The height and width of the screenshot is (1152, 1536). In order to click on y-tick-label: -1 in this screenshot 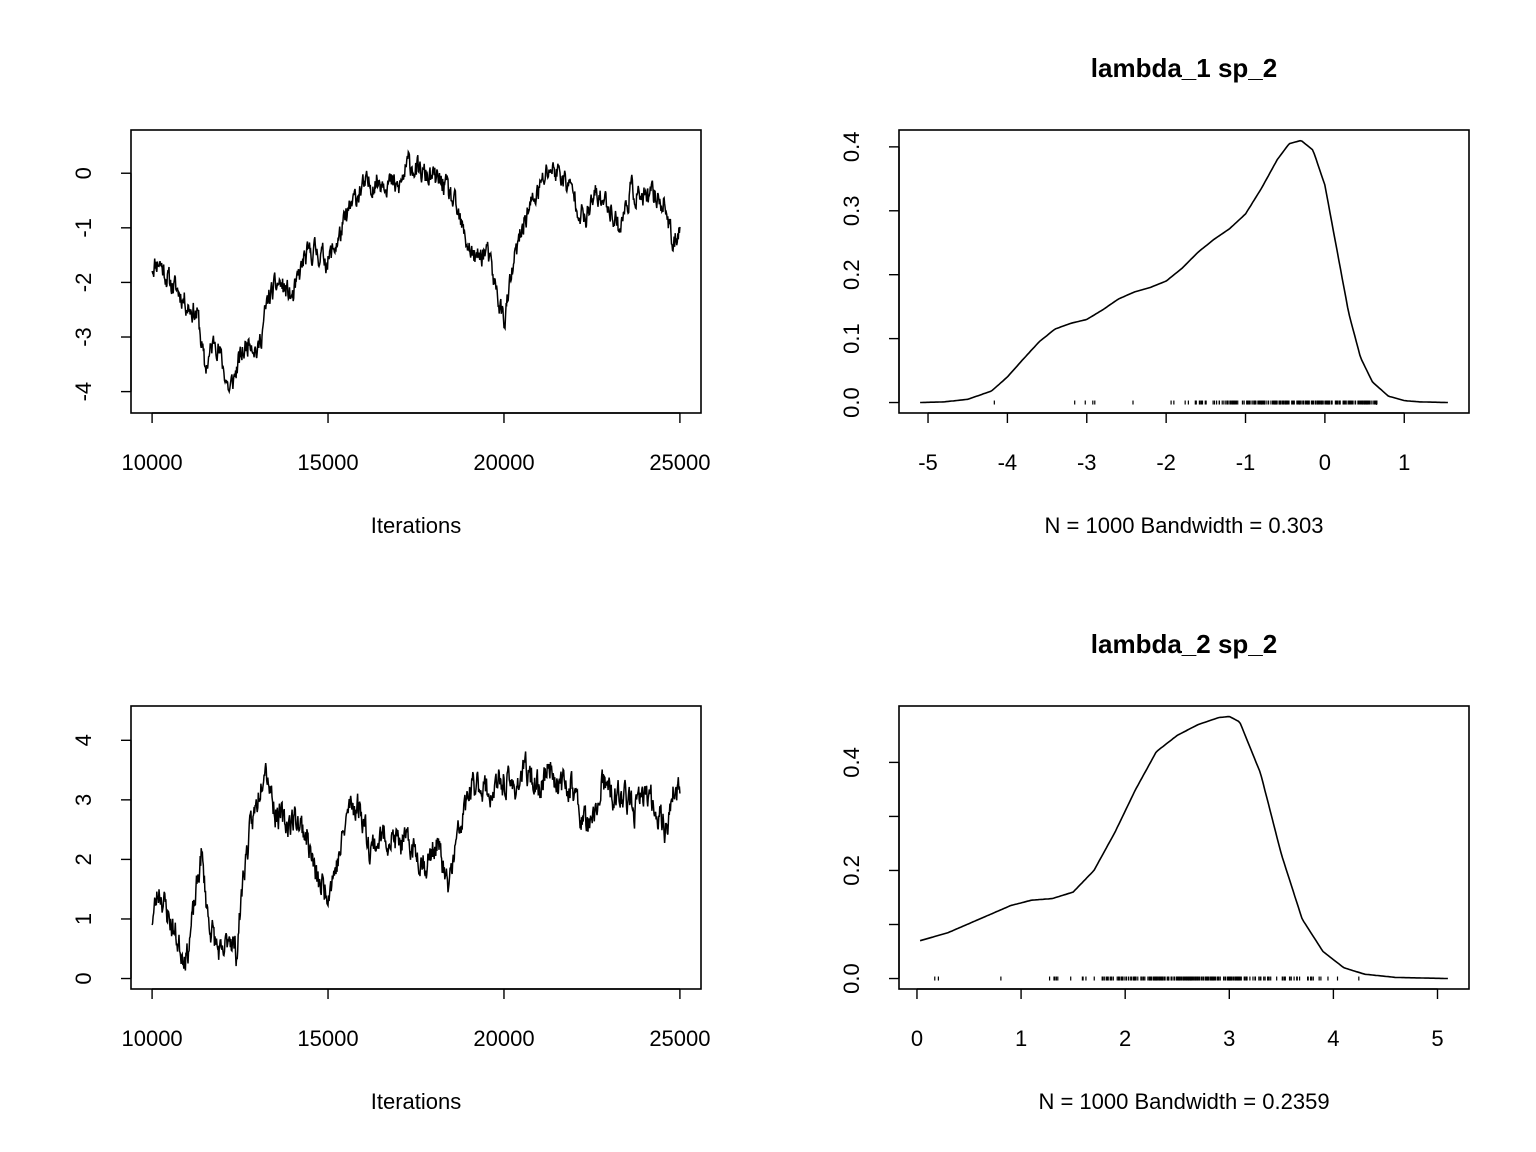, I will do `click(83, 228)`.